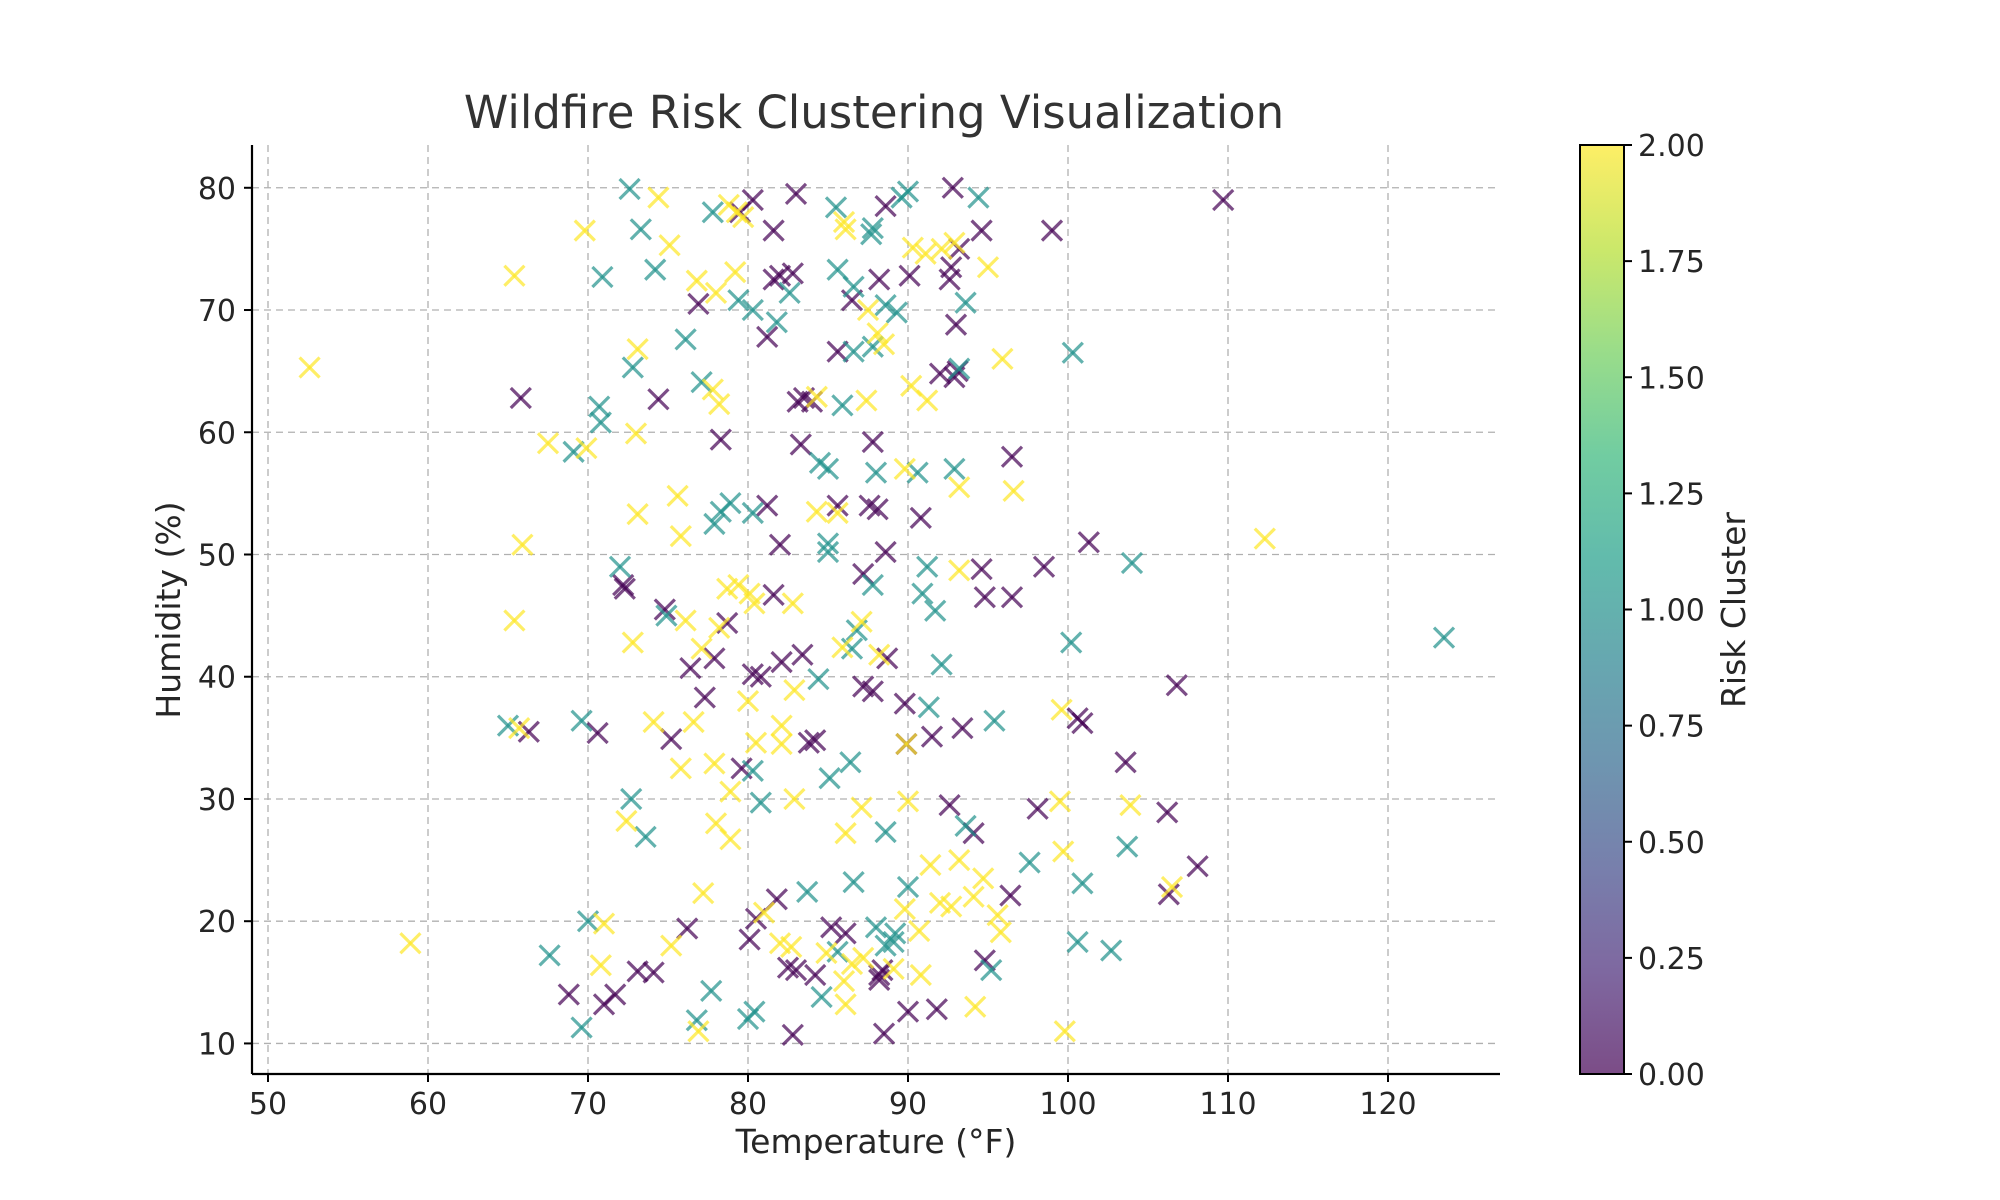 This screenshot has height=1200, width=2000. Describe the element at coordinates (1671, 378) in the screenshot. I see `colorbar-tick-label: 1.50` at that location.